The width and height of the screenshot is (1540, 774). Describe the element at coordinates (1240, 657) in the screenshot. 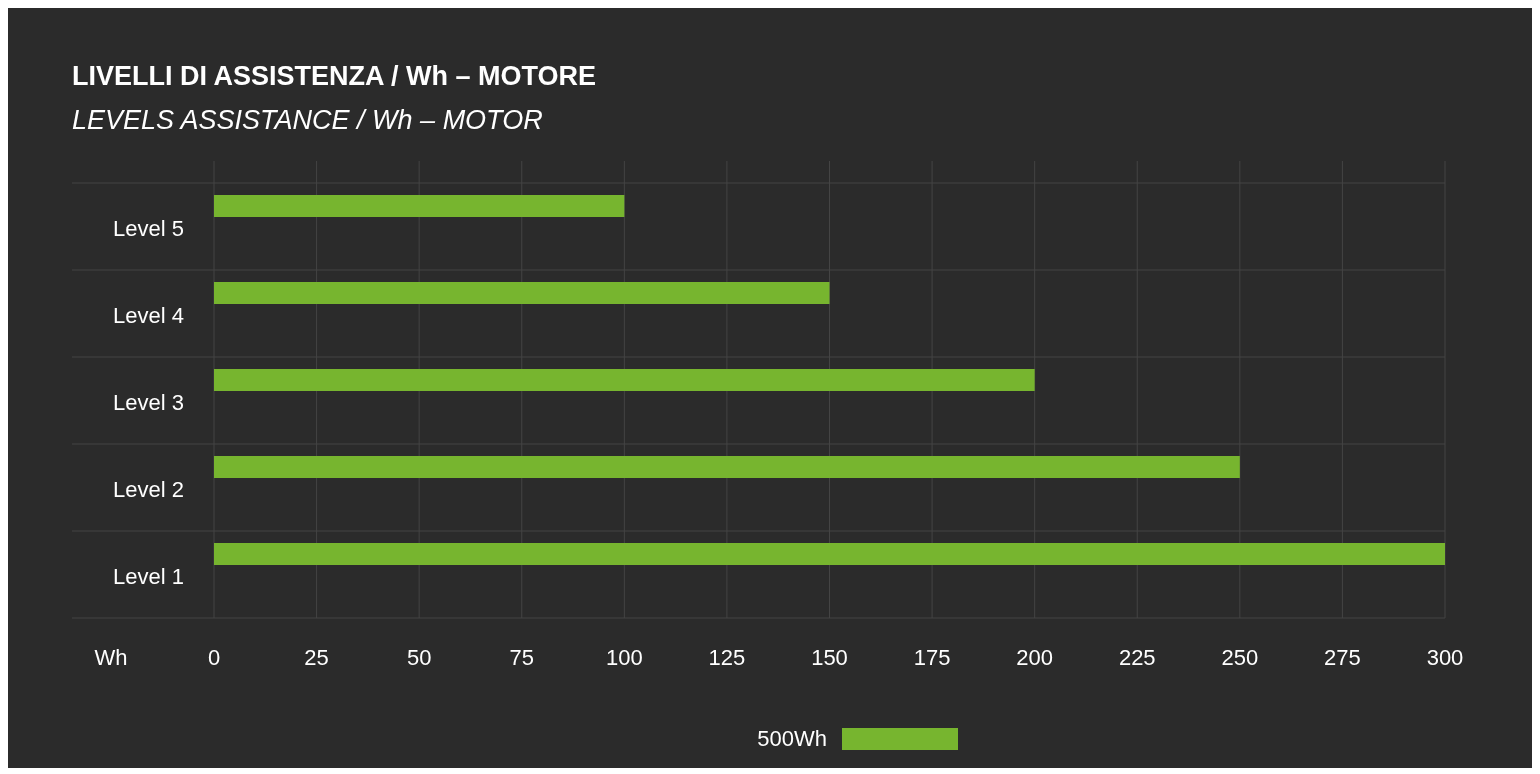

I see `x-tick-label: 250` at that location.